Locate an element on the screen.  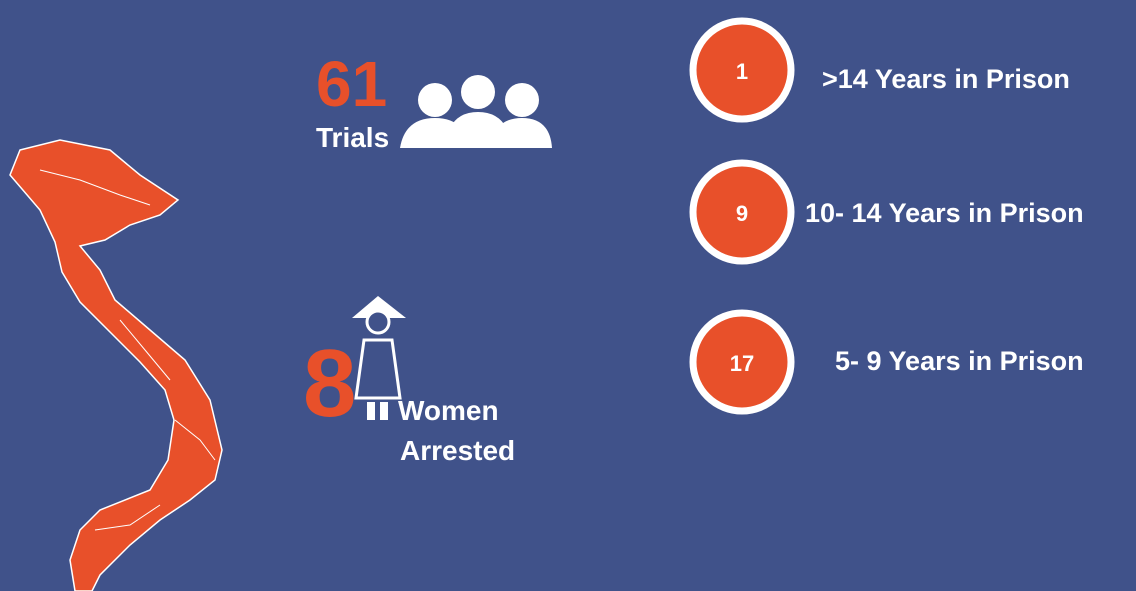
count: 17 is located at coordinates (742, 363).